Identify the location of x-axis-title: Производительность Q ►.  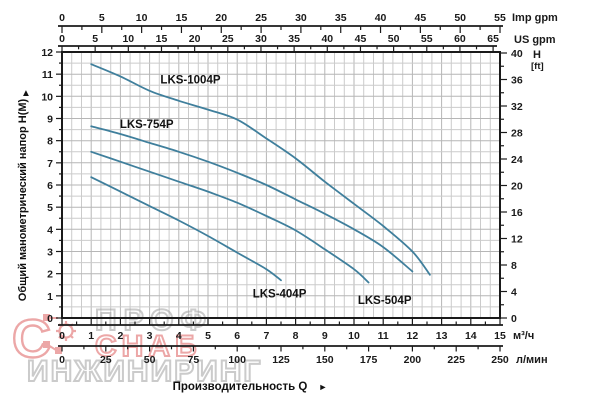
(250, 387).